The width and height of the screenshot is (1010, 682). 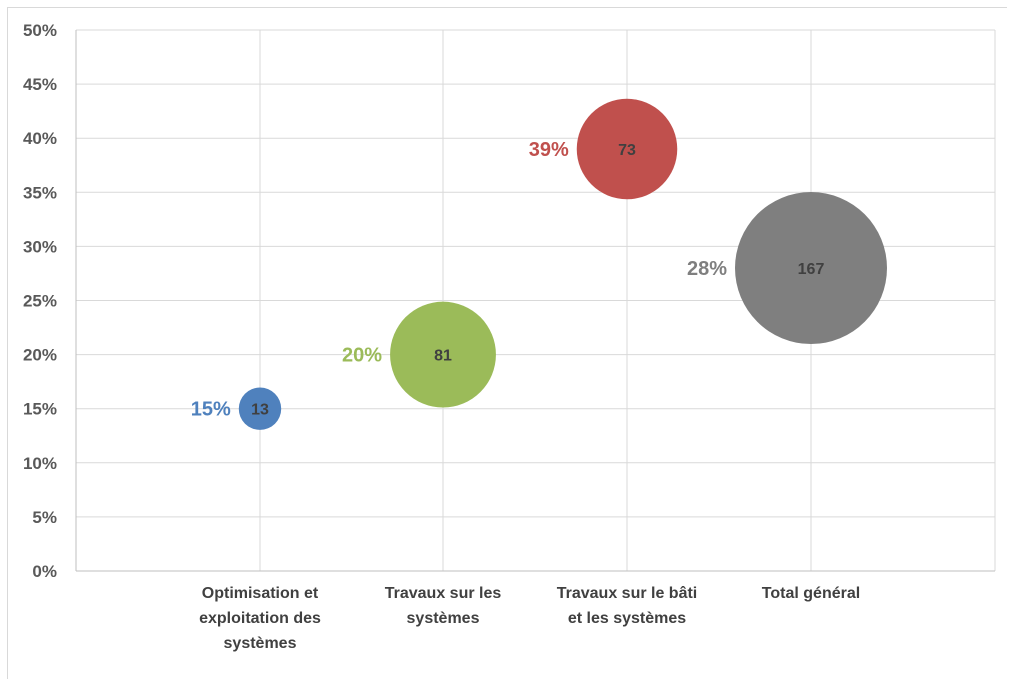 What do you see at coordinates (40, 355) in the screenshot?
I see `y-tick-label: 20%` at bounding box center [40, 355].